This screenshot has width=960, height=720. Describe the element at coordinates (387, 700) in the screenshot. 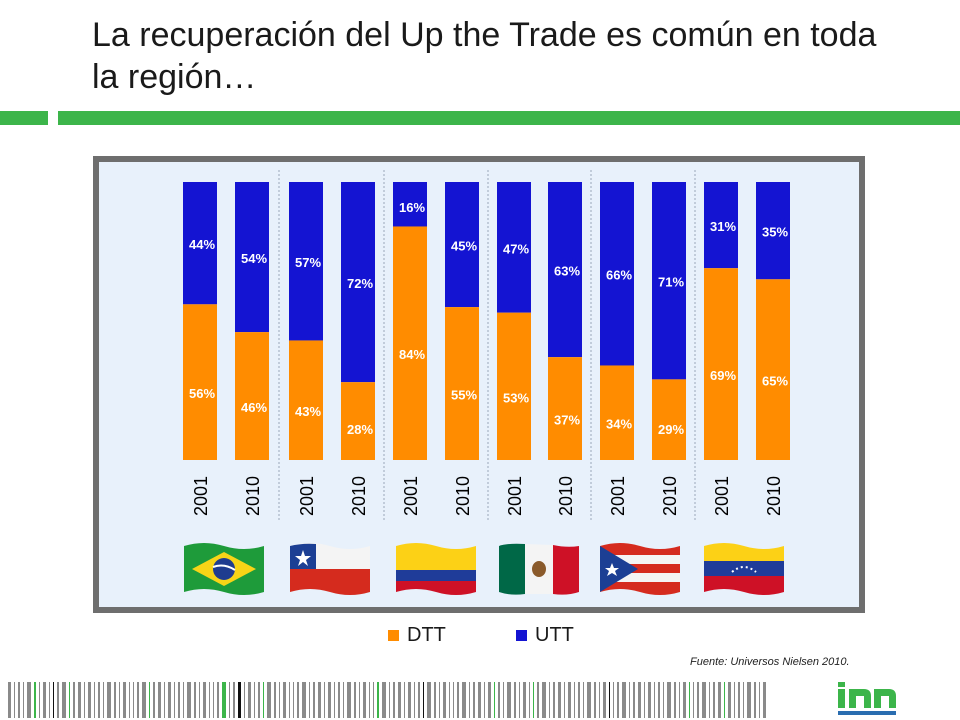

I see `decorative-barcode` at that location.